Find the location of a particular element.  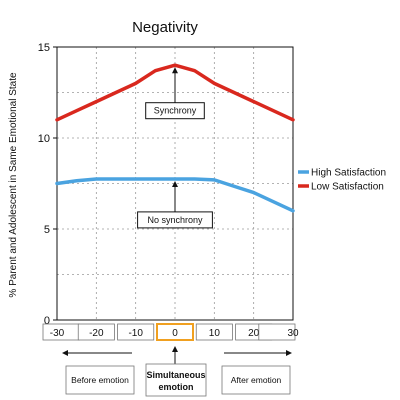

x-tick-label: -20 is located at coordinates (96, 333).